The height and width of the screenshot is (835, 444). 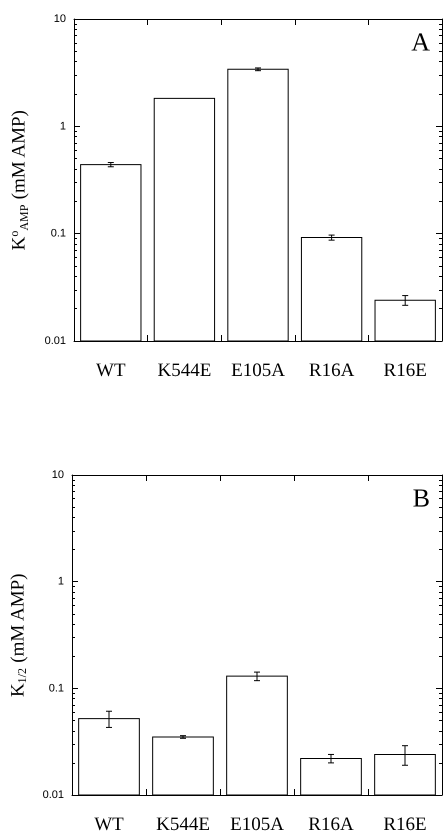 I want to click on annotation: B, so click(x=421, y=498).